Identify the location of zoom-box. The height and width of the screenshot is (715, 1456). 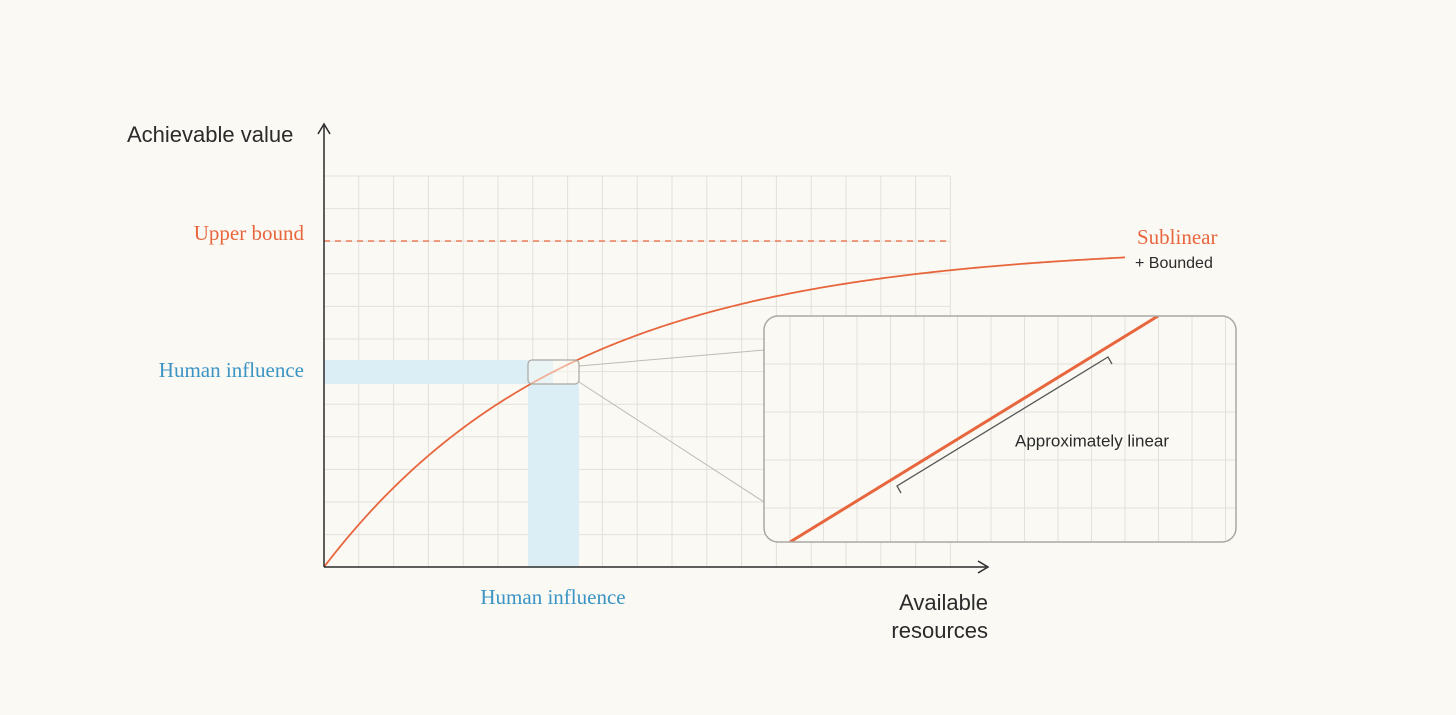
(553, 372).